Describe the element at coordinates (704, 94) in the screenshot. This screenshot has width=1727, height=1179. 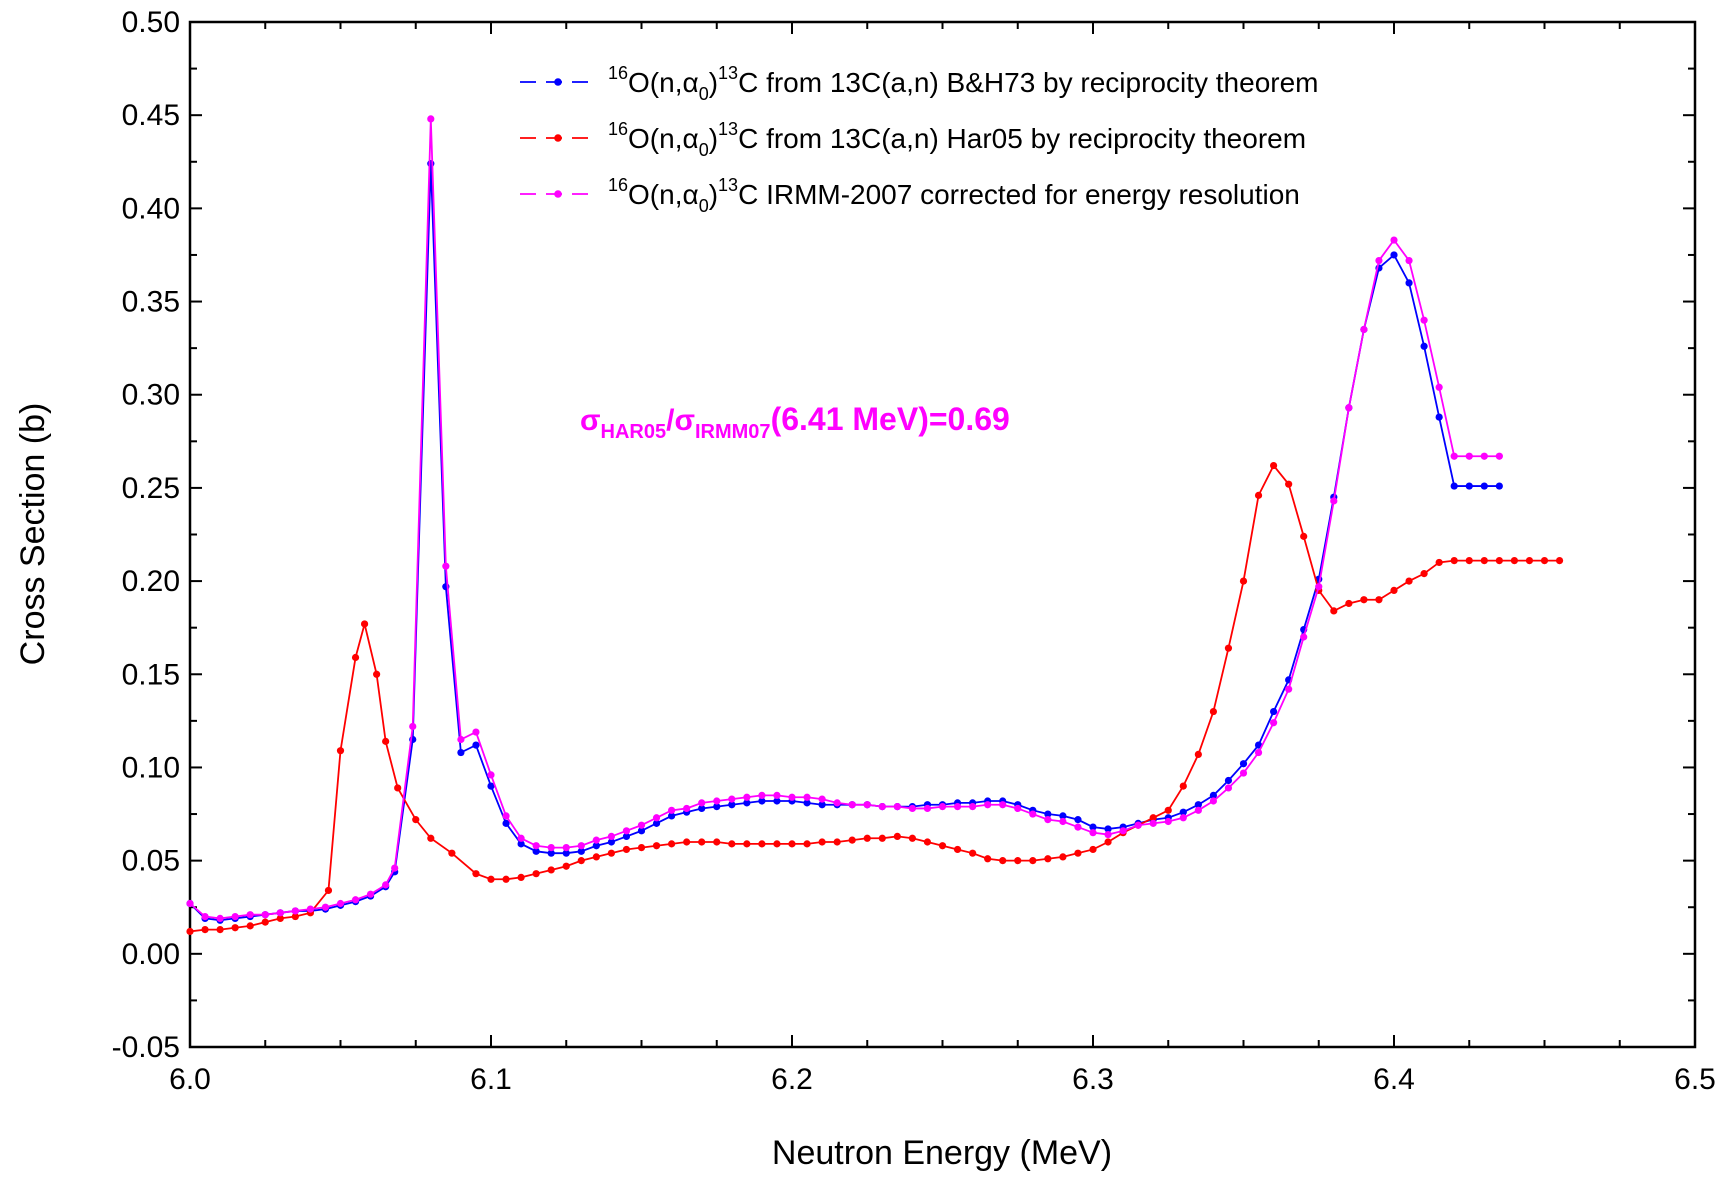
I see `legend-label-part: 0` at that location.